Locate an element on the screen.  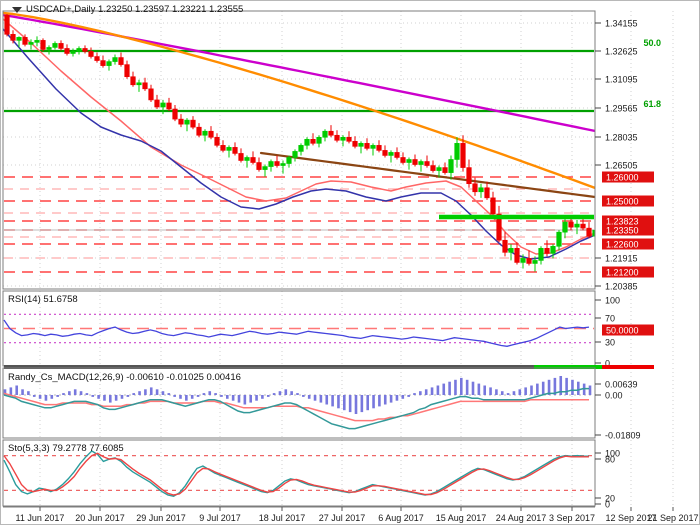
rsi-curve is located at coordinates (296, 333).